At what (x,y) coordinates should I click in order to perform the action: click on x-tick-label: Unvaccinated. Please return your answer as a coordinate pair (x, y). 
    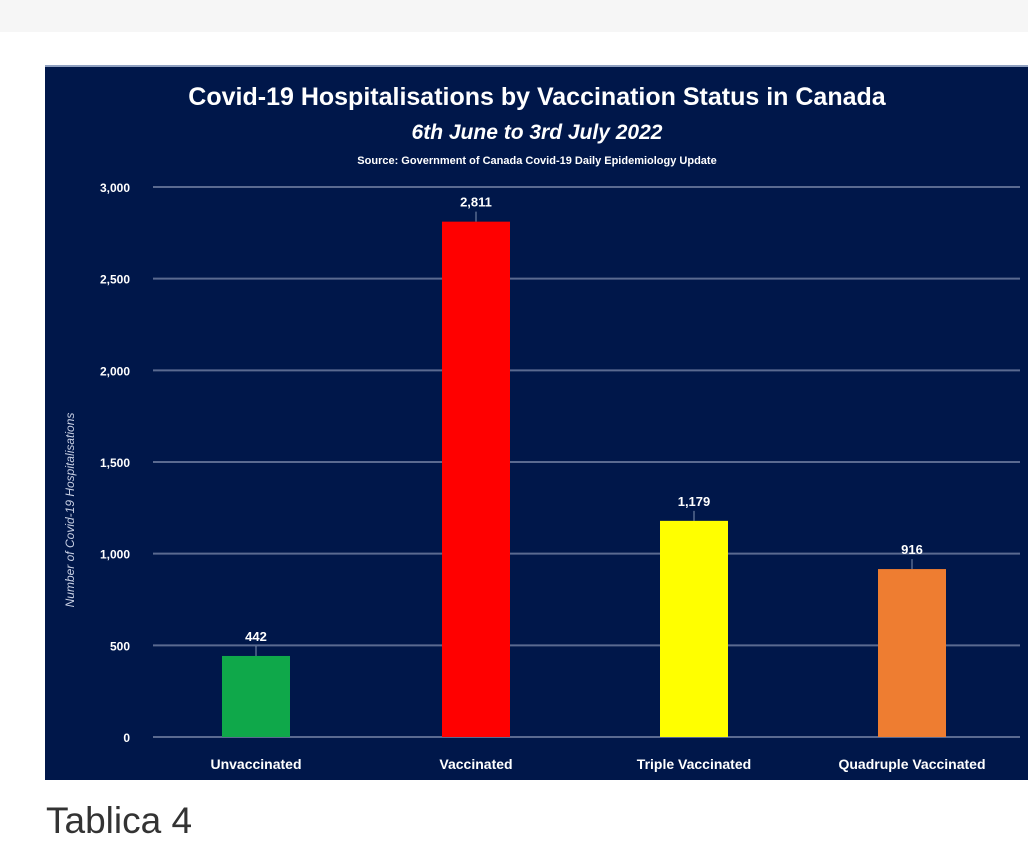
    Looking at the image, I should click on (255, 764).